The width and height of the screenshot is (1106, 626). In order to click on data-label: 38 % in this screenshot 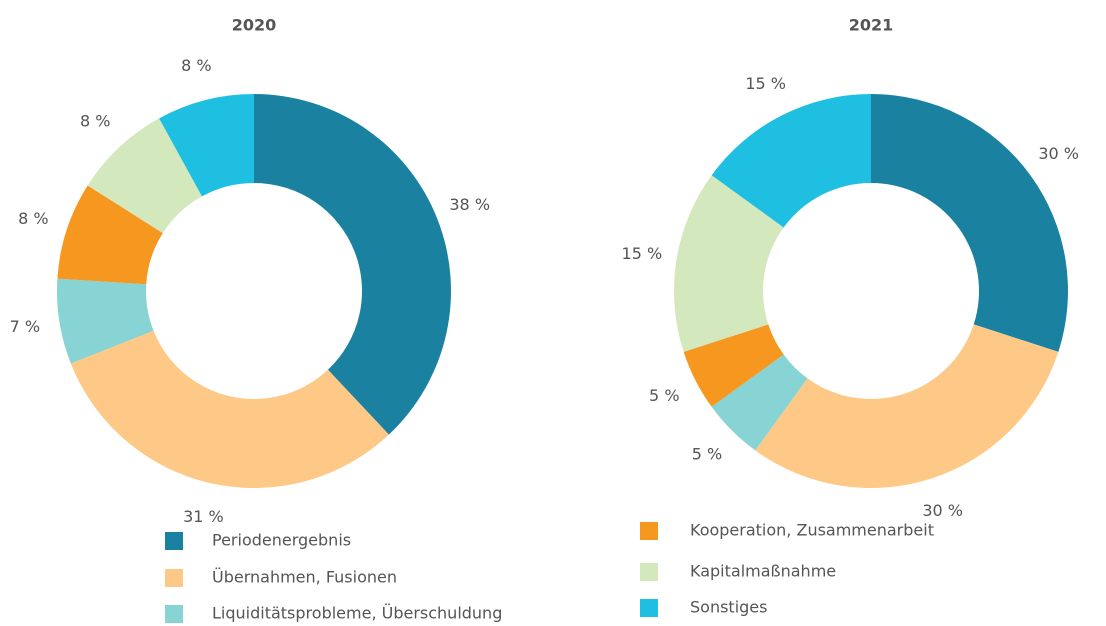, I will do `click(469, 204)`.